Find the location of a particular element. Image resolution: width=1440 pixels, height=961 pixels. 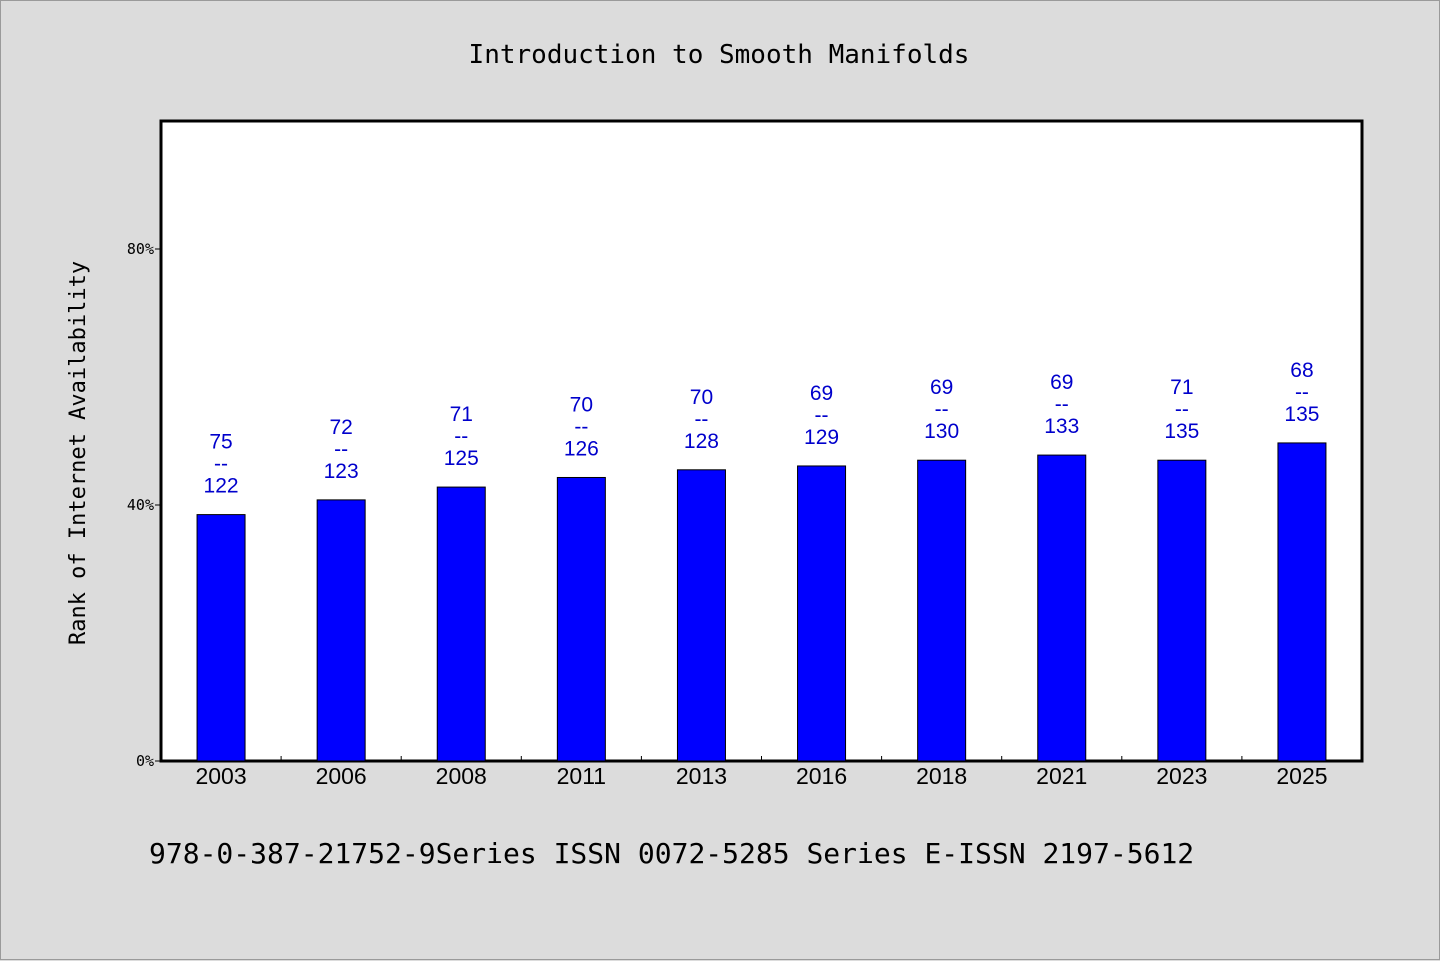

data-label: 68 is located at coordinates (1301, 370).